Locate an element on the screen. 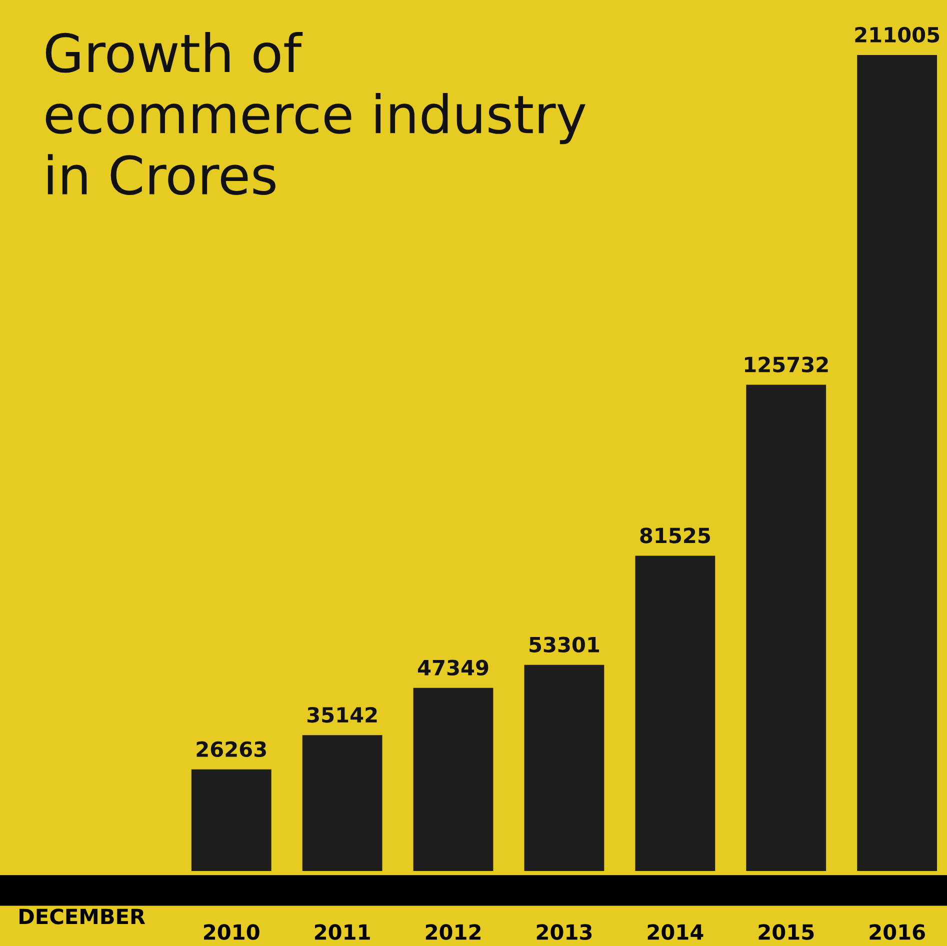 The image size is (947, 946). data-label: 81525 is located at coordinates (675, 536).